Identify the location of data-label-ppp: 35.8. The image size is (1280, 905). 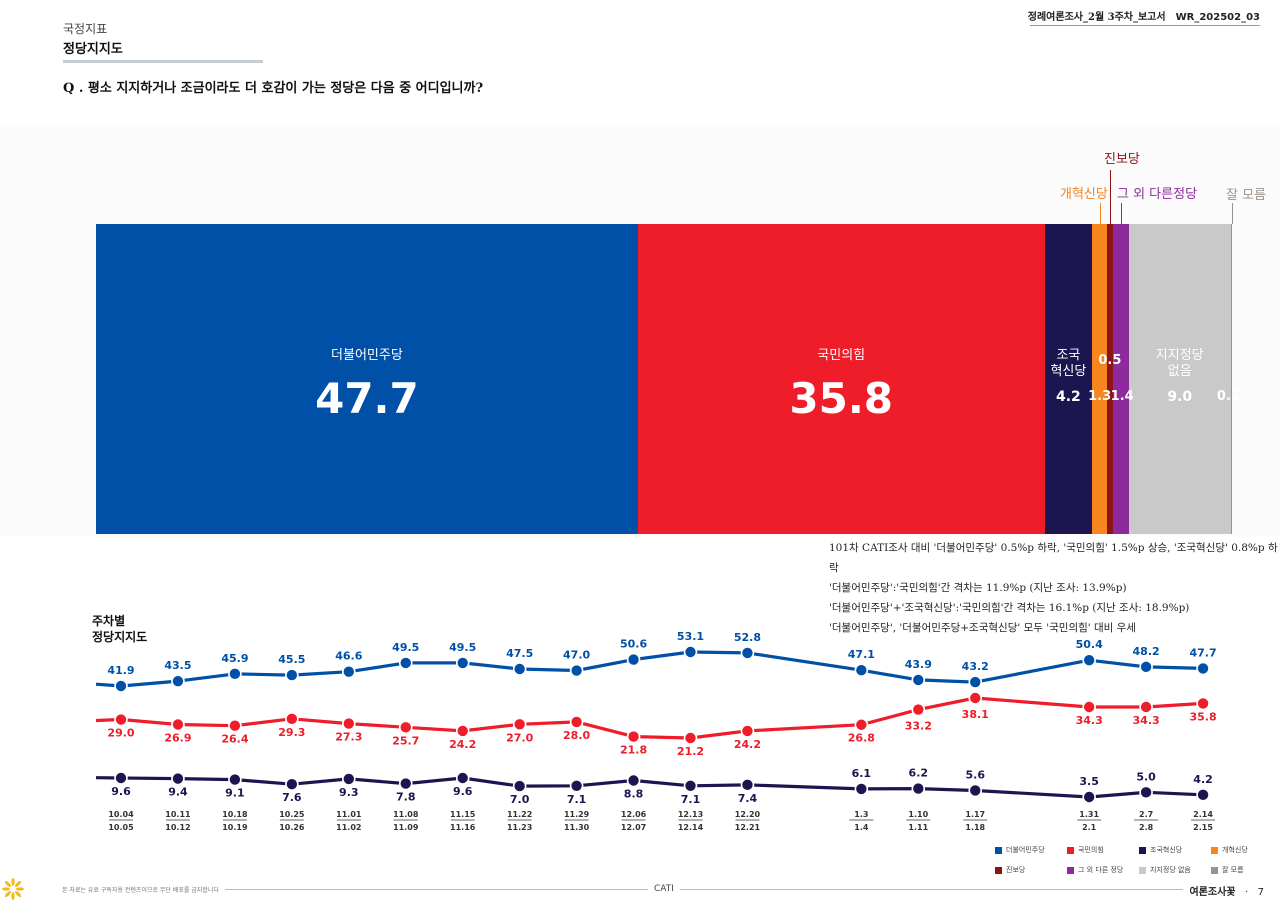
(1202, 716).